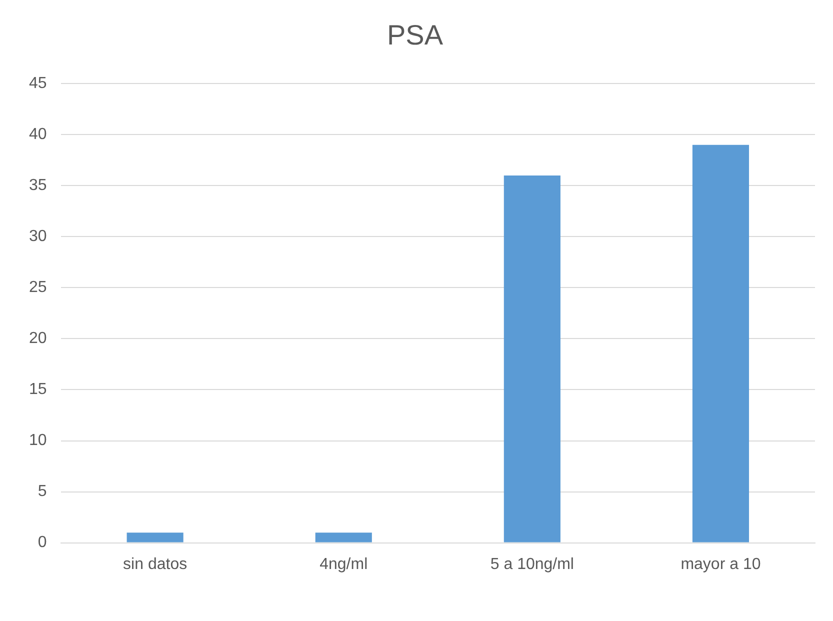 Image resolution: width=833 pixels, height=621 pixels. What do you see at coordinates (38, 185) in the screenshot?
I see `y-tick-label: 35` at bounding box center [38, 185].